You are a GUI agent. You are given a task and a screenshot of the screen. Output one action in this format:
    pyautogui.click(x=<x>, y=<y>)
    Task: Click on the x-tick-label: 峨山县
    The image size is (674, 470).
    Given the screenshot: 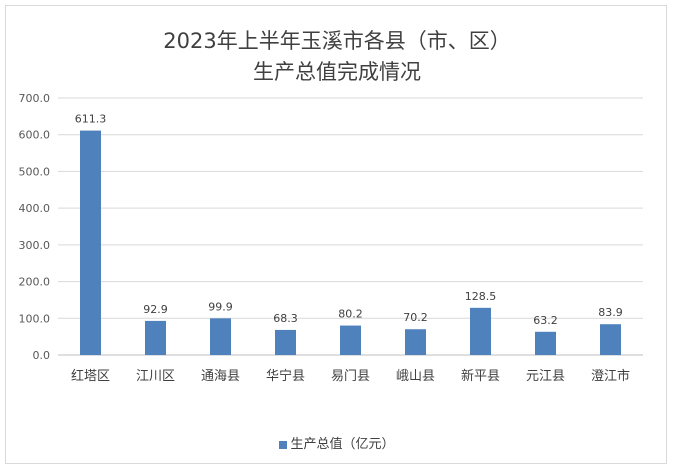 What is the action you would take?
    pyautogui.click(x=415, y=376)
    